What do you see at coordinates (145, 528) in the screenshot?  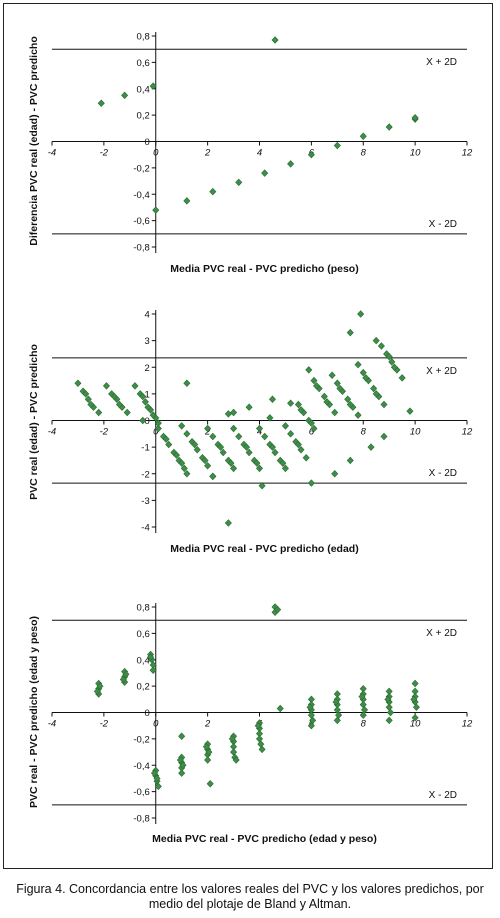 I see `y-tick-label: -4` at bounding box center [145, 528].